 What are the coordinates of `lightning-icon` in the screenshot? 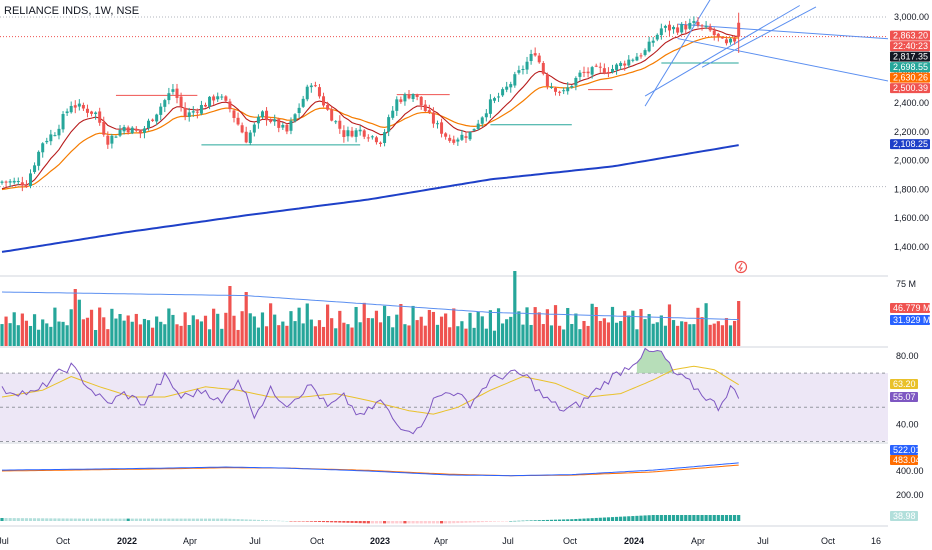 It's located at (741, 267).